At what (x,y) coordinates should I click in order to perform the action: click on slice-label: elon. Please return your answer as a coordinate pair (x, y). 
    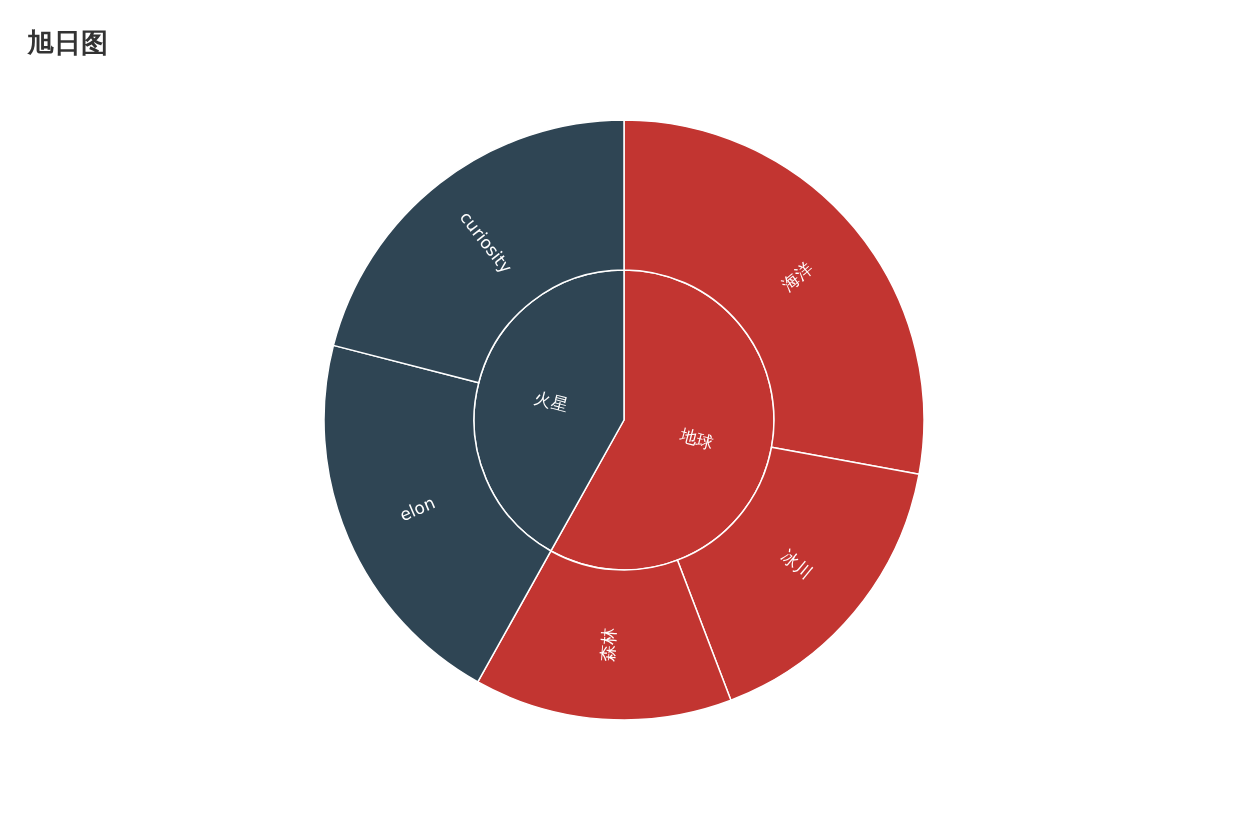
    Looking at the image, I should click on (417, 509).